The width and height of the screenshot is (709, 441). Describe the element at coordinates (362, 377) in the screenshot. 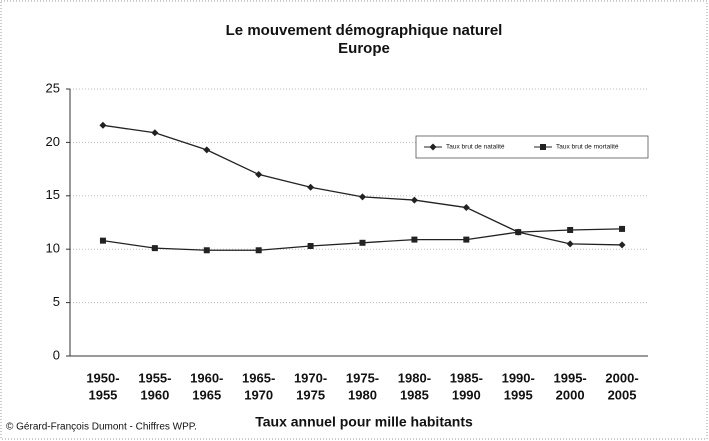

I see `x-tick-label: 1975-` at that location.